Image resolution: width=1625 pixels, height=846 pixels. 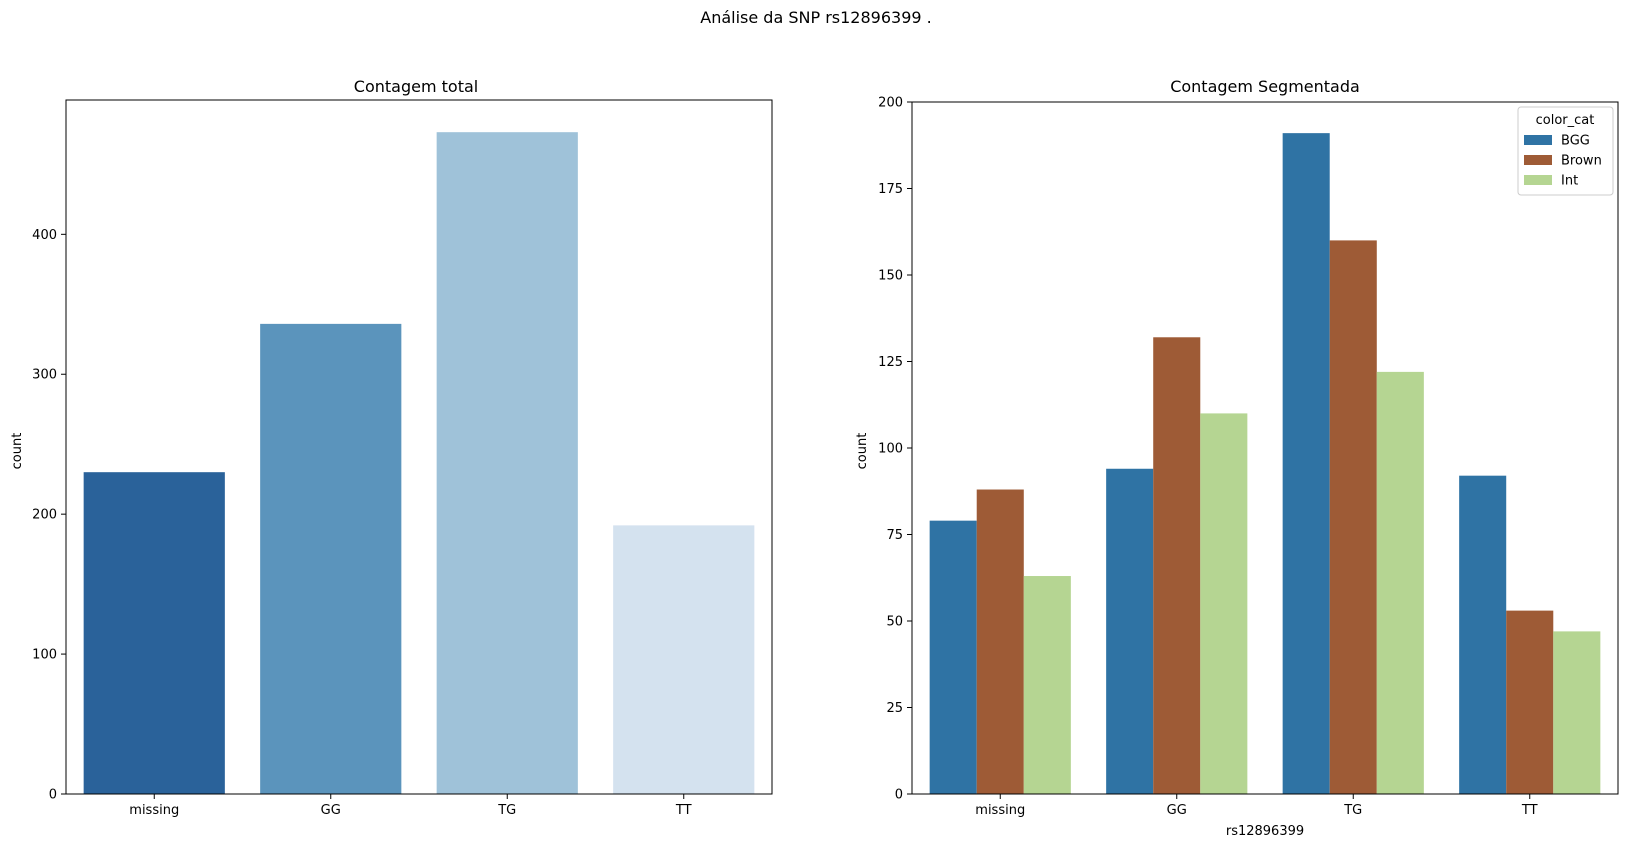 What do you see at coordinates (44, 235) in the screenshot?
I see `y-tick-label: 400` at bounding box center [44, 235].